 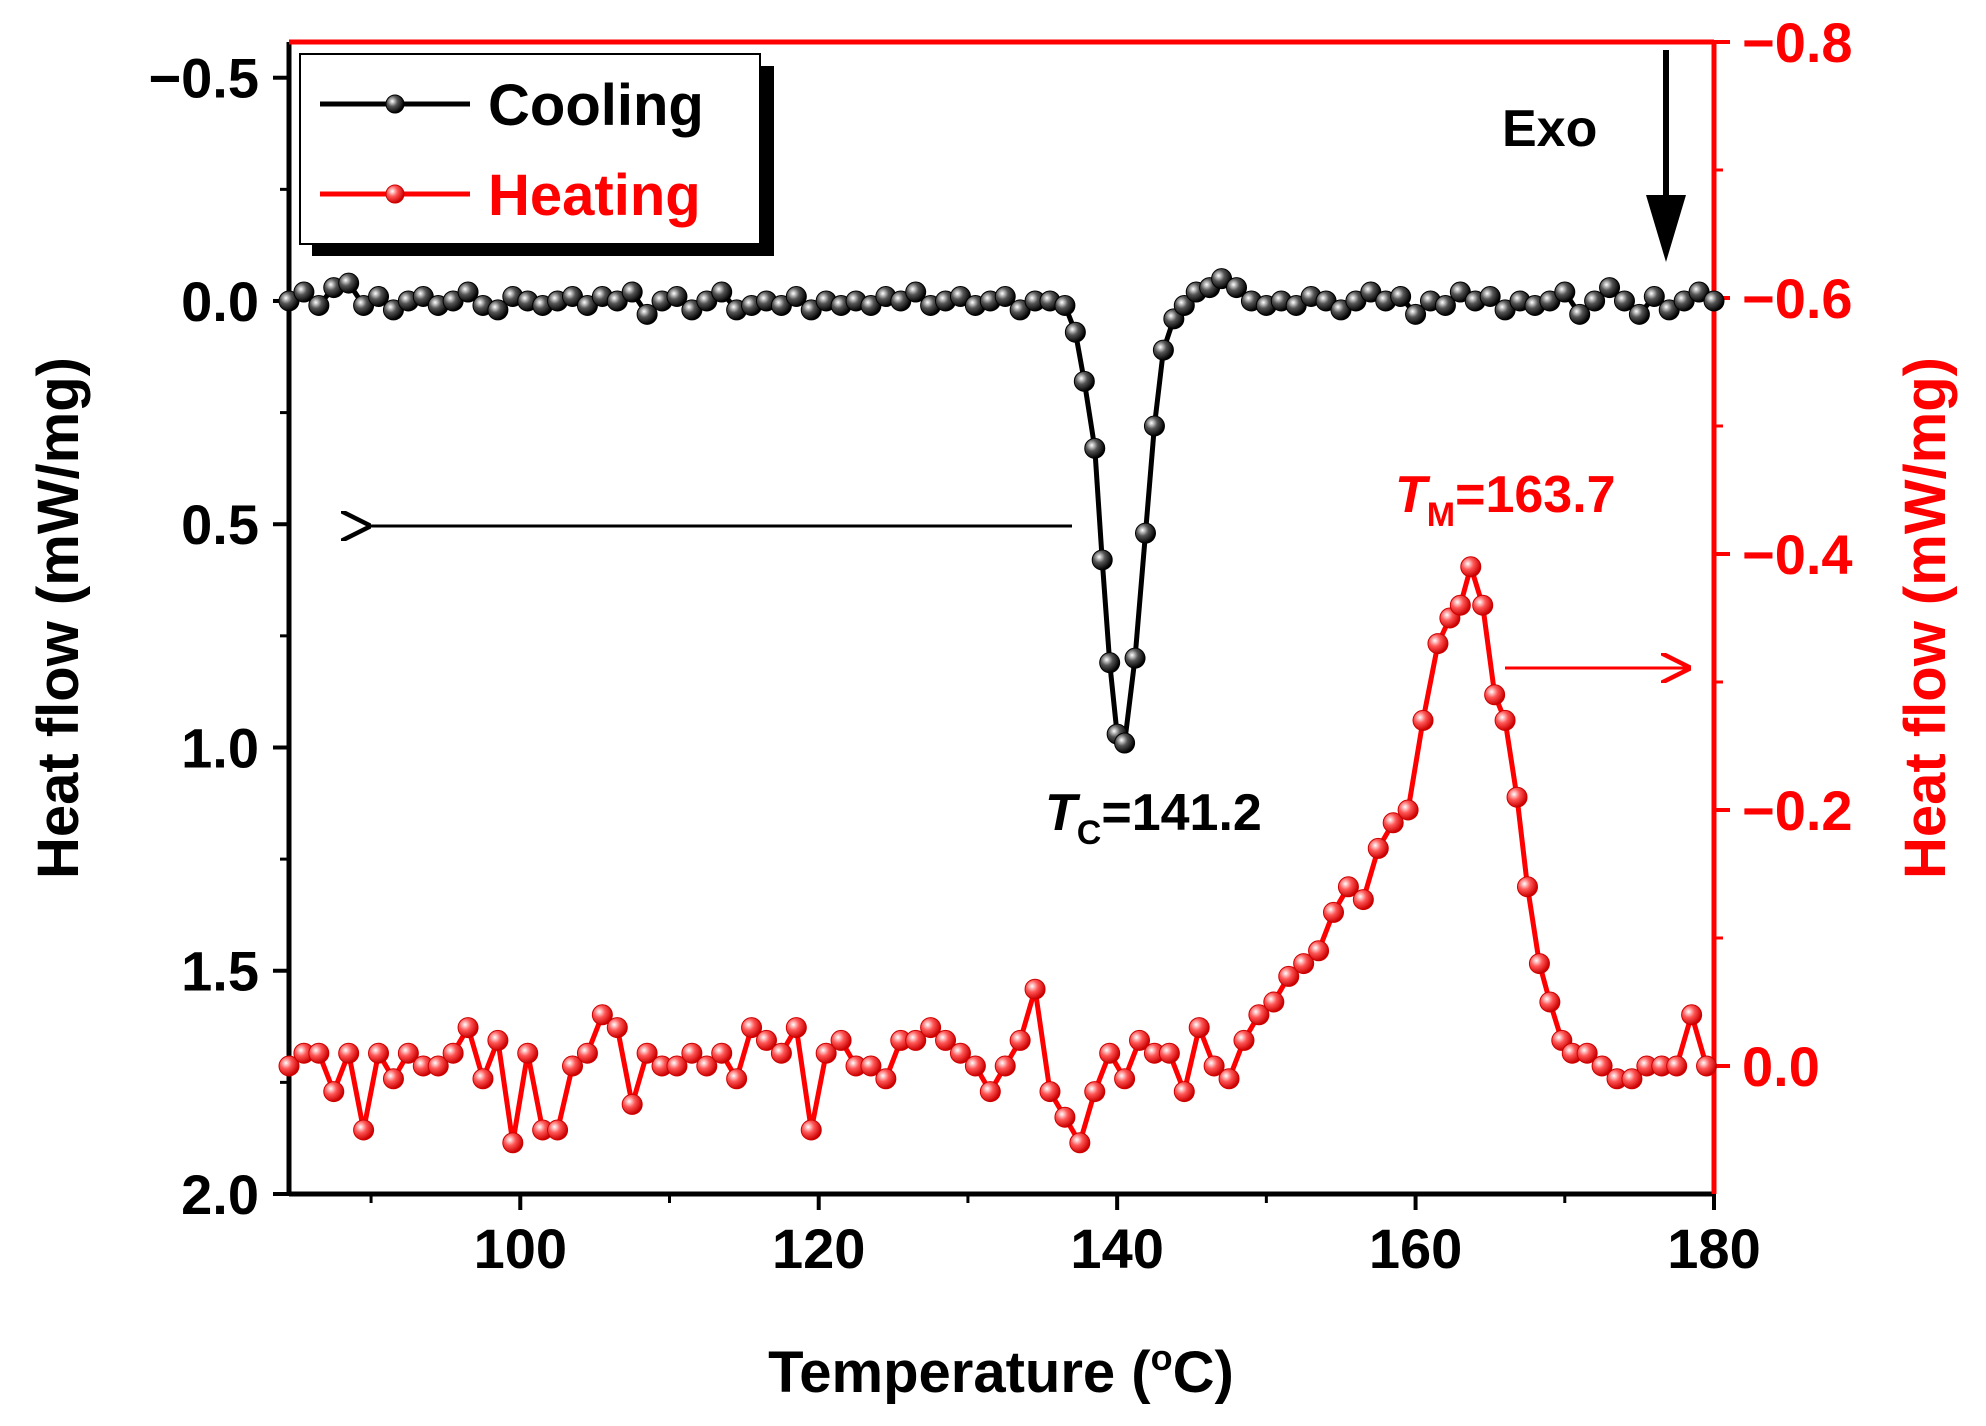 What do you see at coordinates (1441, 515) in the screenshot?
I see `tm-subscript: M` at bounding box center [1441, 515].